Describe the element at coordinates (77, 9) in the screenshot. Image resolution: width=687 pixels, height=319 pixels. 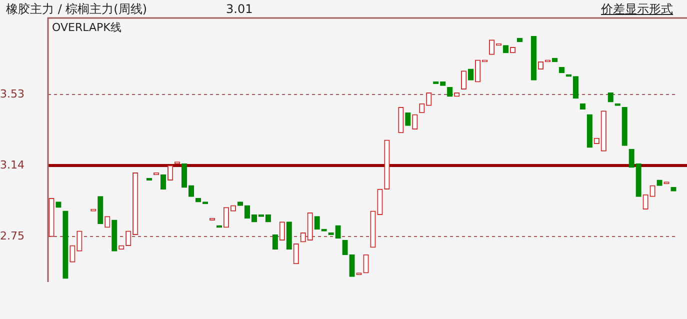
I see `chart-title: 橡胶主力 / 棕榈主力(周线)` at that location.